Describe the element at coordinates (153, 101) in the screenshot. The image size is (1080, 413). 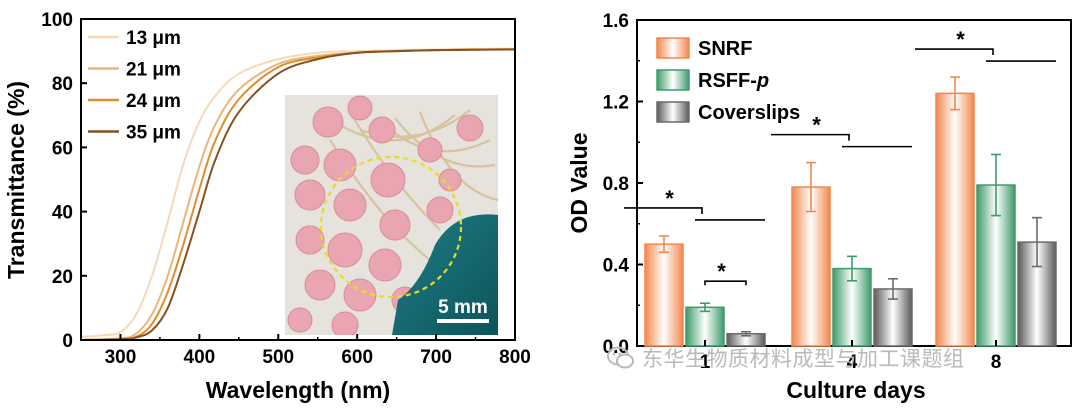
I see `legend-label-2: 24 μm` at that location.